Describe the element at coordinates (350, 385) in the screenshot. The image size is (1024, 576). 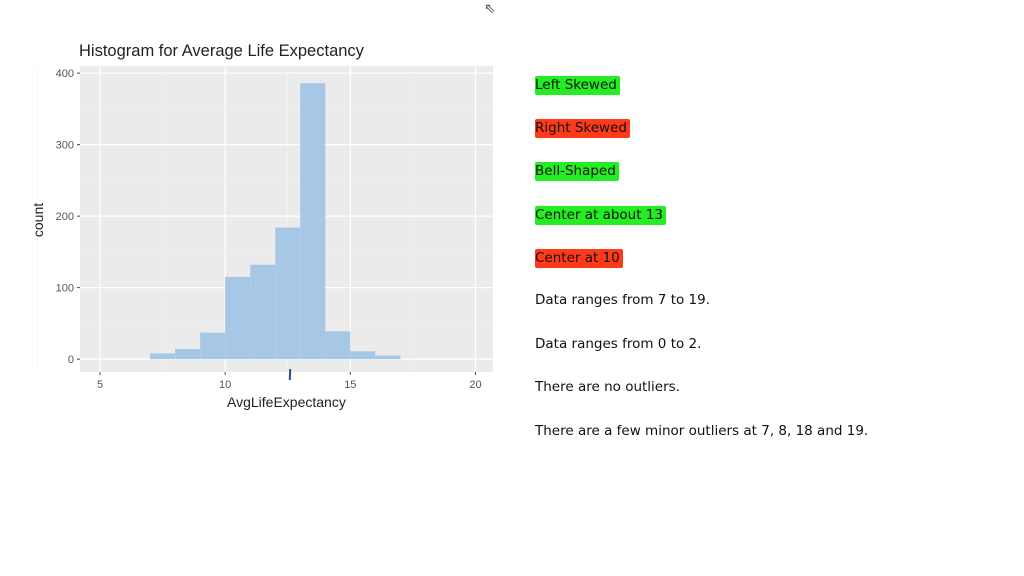
I see `x-tick-label: 15` at that location.